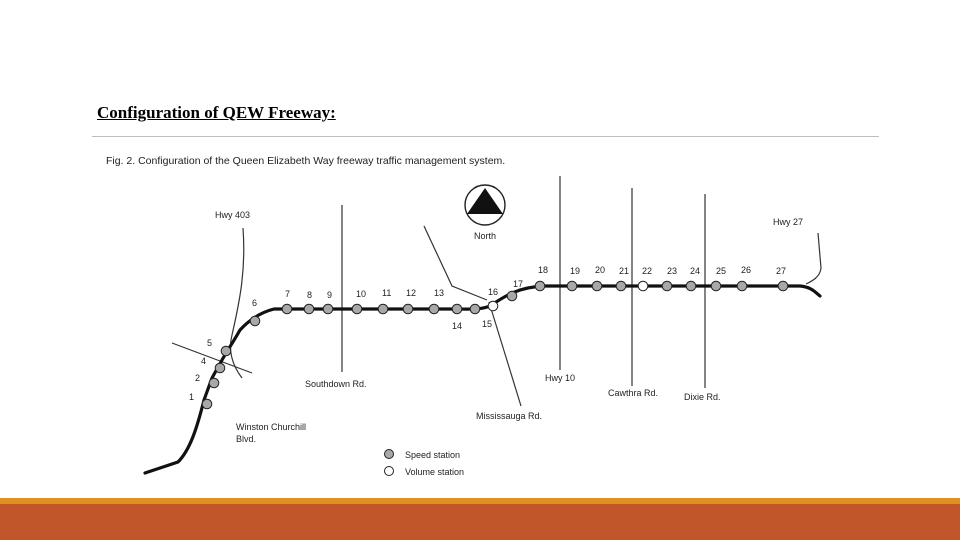 This screenshot has height=540, width=960. What do you see at coordinates (237, 303) in the screenshot?
I see `hwy-403-road` at bounding box center [237, 303].